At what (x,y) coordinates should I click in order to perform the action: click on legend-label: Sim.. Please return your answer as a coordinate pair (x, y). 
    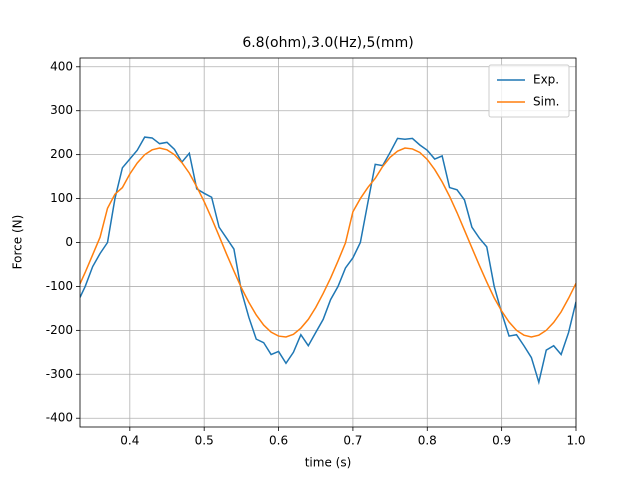
    Looking at the image, I should click on (546, 102).